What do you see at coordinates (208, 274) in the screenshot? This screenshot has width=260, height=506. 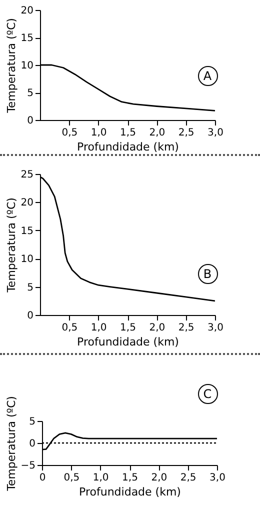 I see `annotation: B` at bounding box center [208, 274].